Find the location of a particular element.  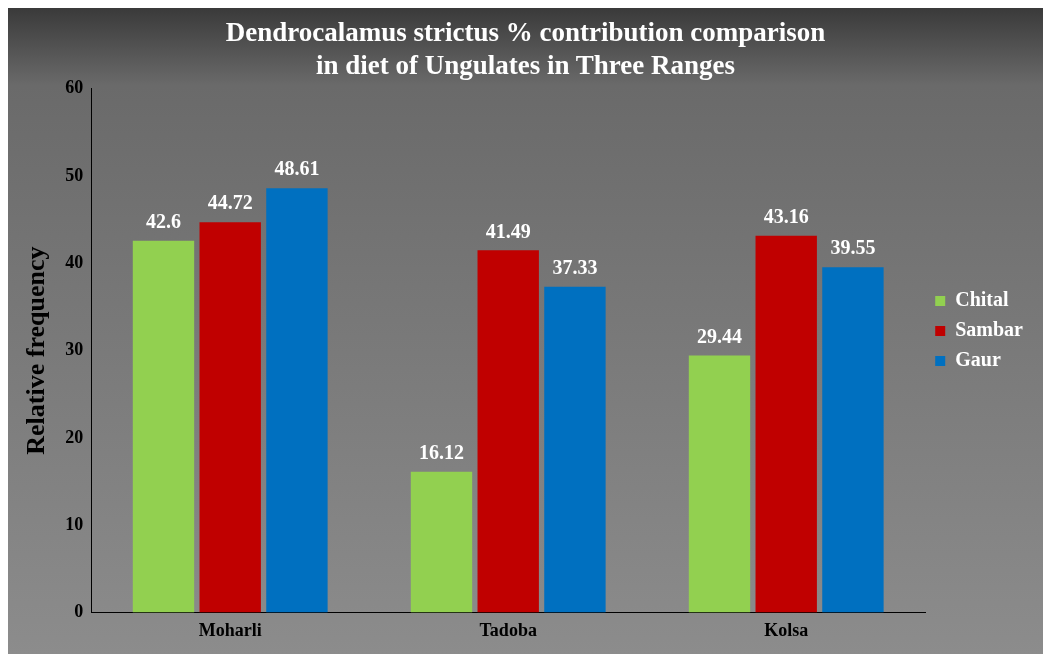

data-label: 41.49 is located at coordinates (508, 230).